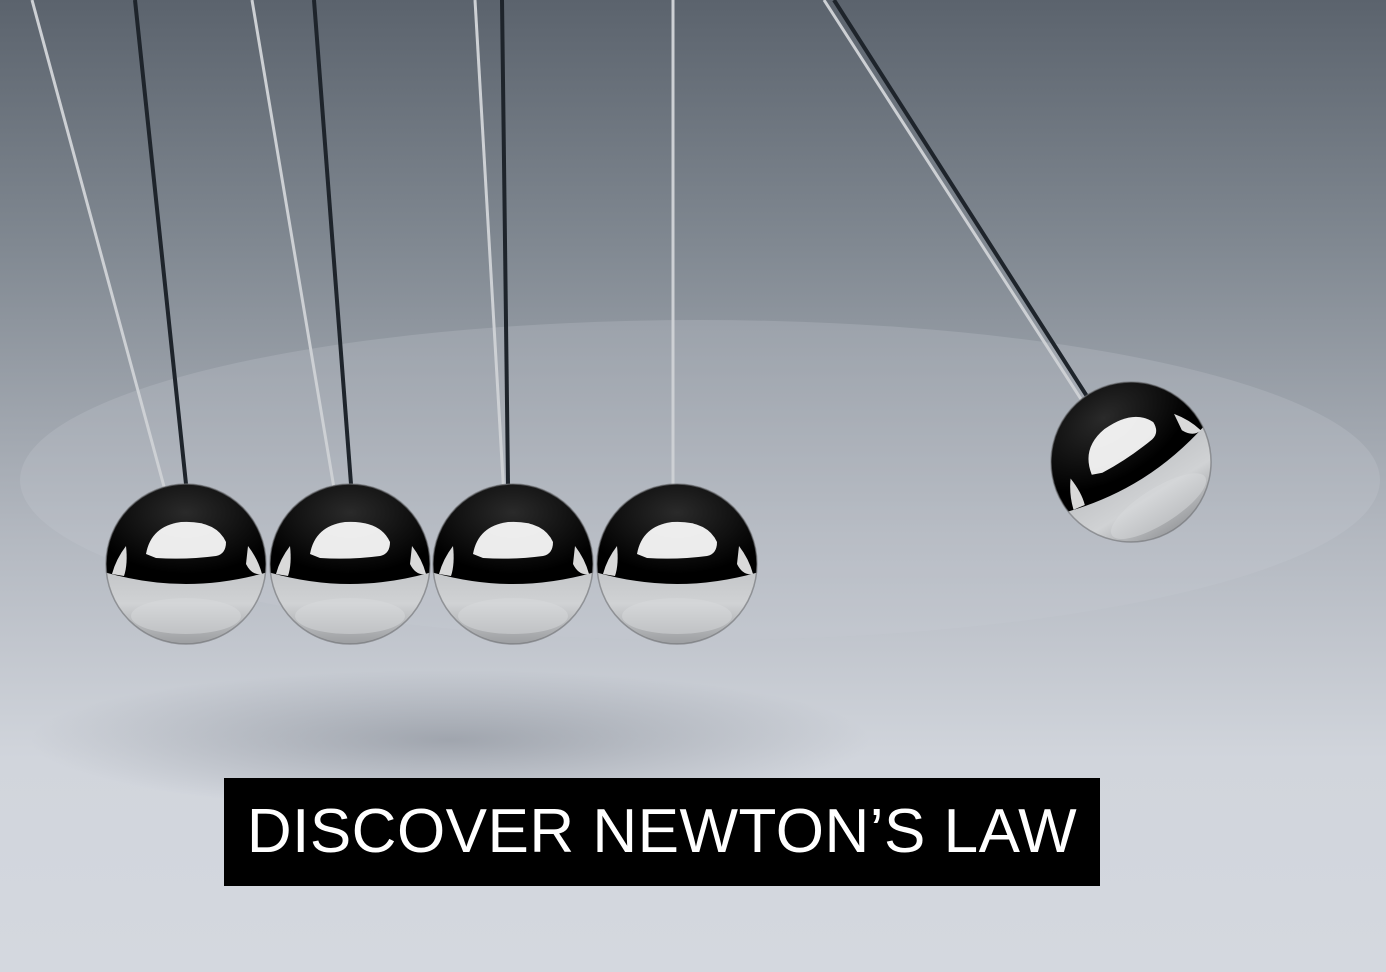 This screenshot has width=1386, height=972. I want to click on row-shadow, so click(450, 740).